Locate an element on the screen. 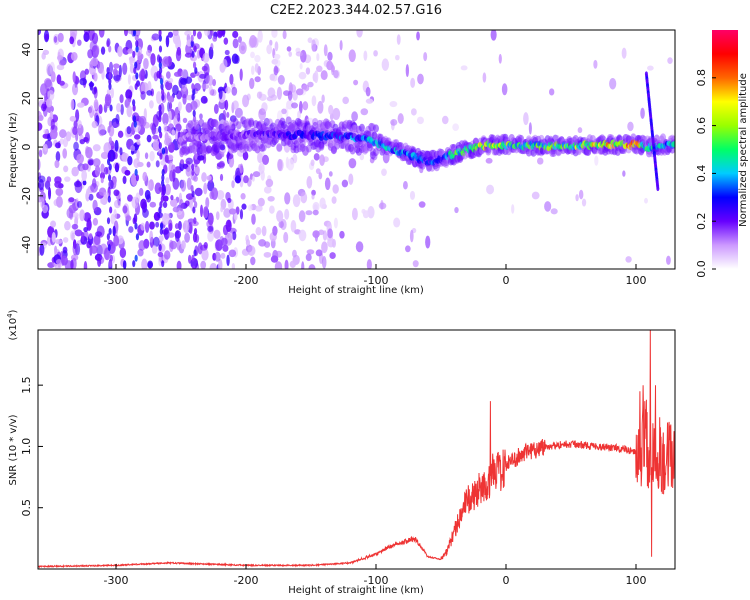  colorbar-tick-label: 0.4 is located at coordinates (701, 174).